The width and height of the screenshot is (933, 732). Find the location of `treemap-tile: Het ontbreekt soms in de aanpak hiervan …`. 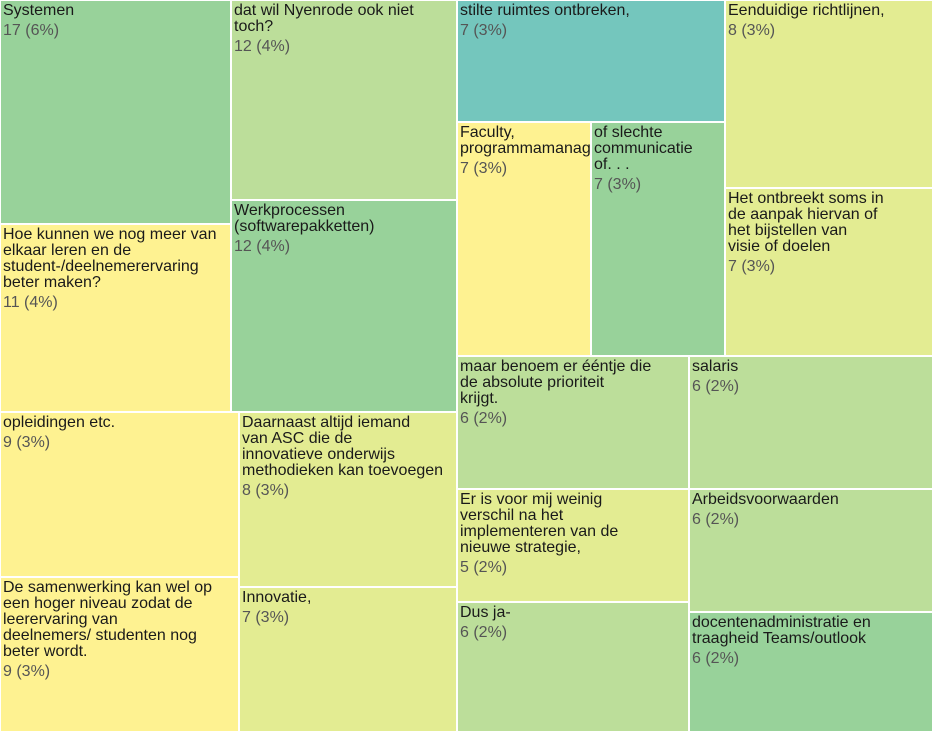

treemap-tile: Het ontbreekt soms in de aanpak hiervan … is located at coordinates (829, 272).